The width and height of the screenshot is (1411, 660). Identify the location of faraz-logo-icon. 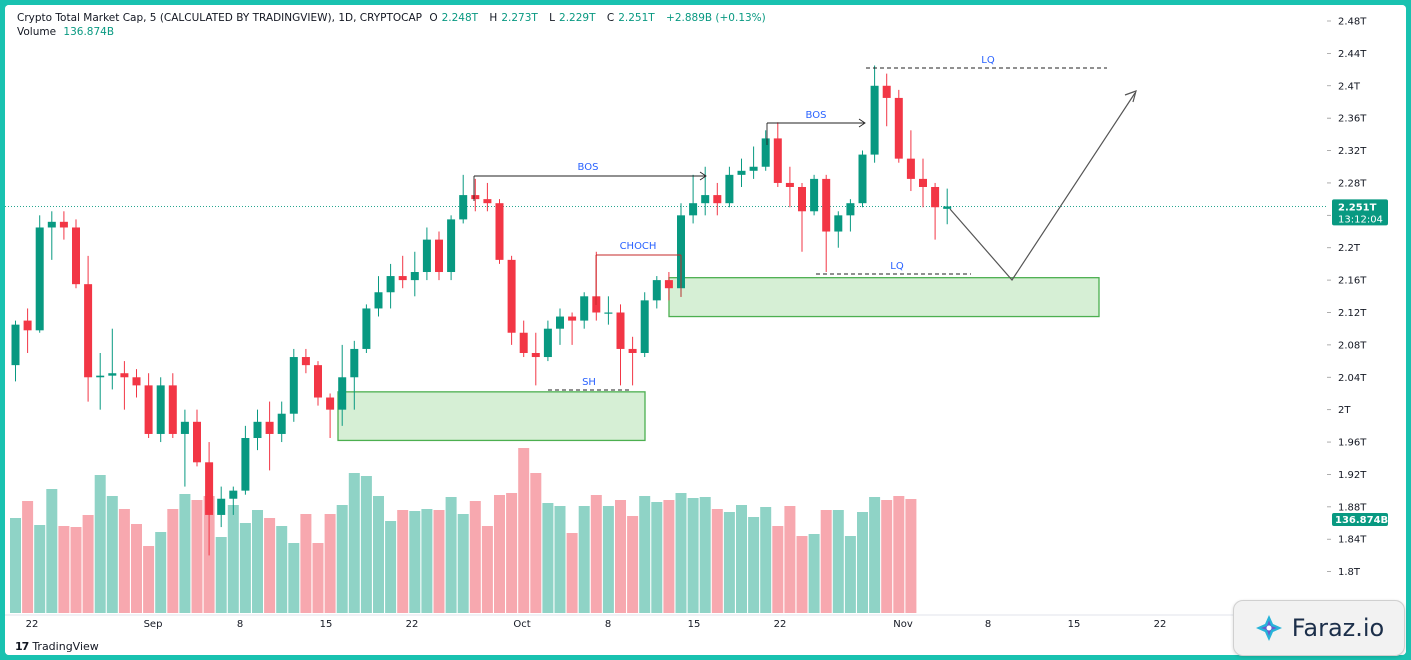
(1268, 628).